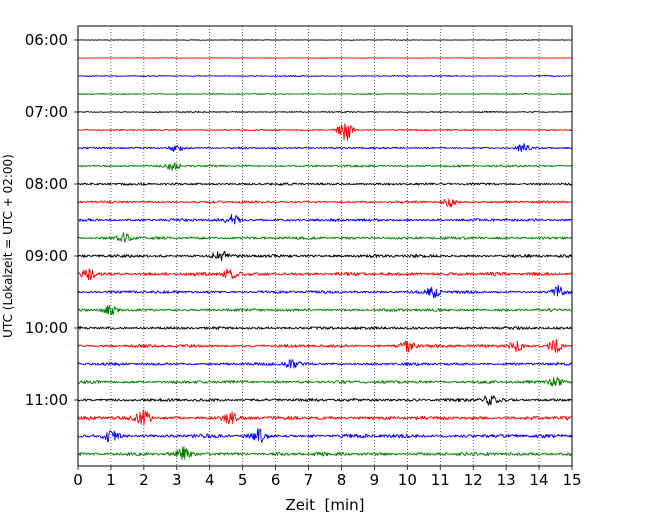 The image size is (650, 524). What do you see at coordinates (375, 480) in the screenshot?
I see `x-tick-label: 9` at bounding box center [375, 480].